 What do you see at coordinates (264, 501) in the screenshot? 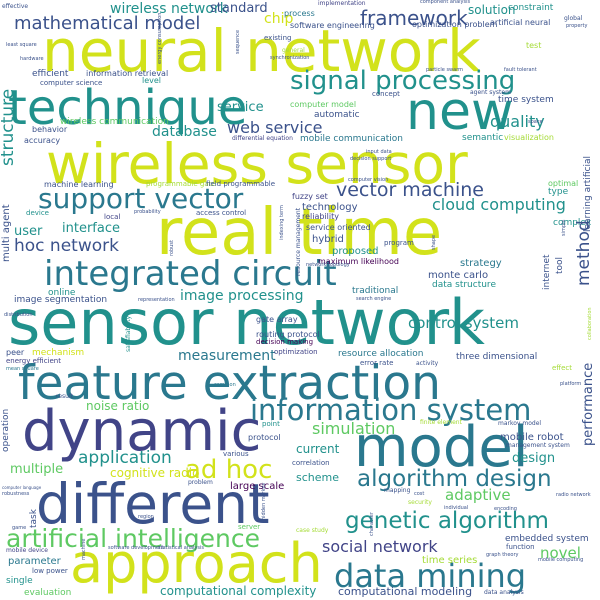
I see `word-hidden-markov: hidden markov` at bounding box center [264, 501].